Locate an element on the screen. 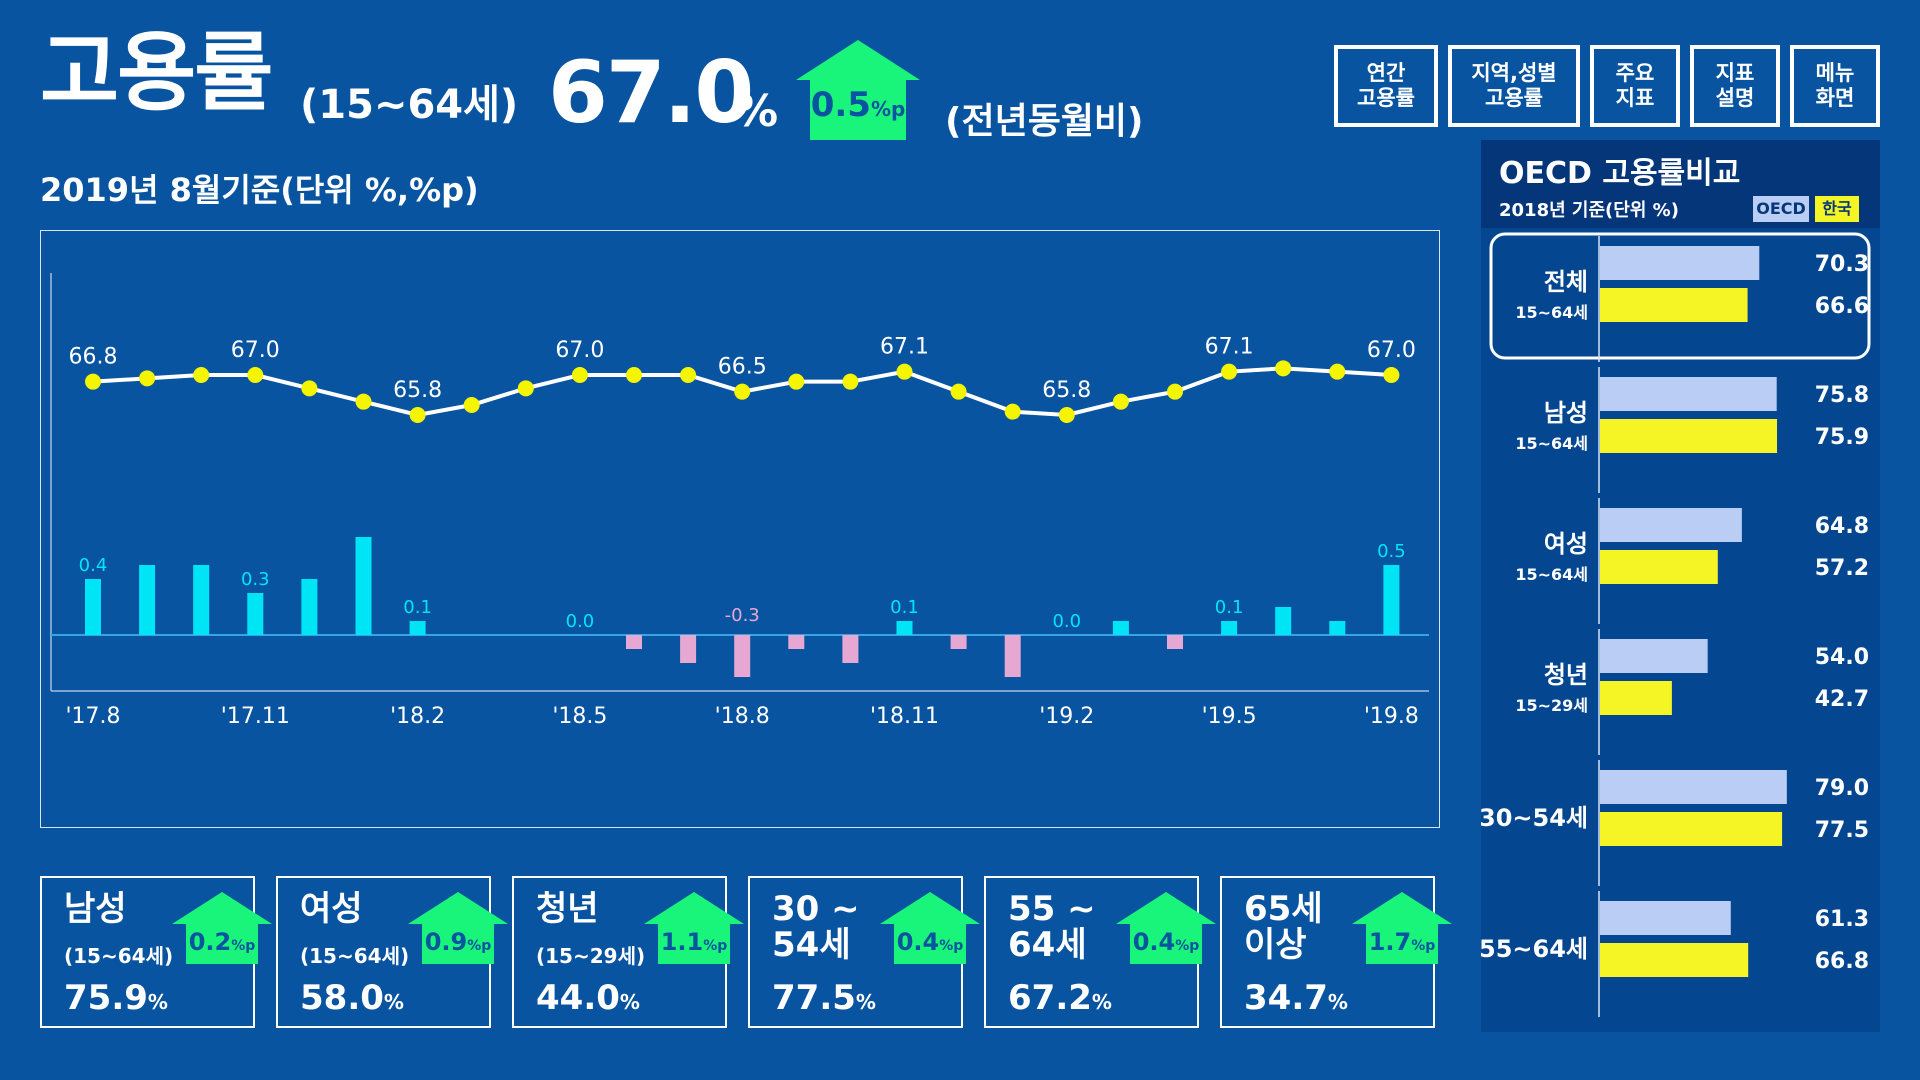  selected-category-outline is located at coordinates (1680, 296).